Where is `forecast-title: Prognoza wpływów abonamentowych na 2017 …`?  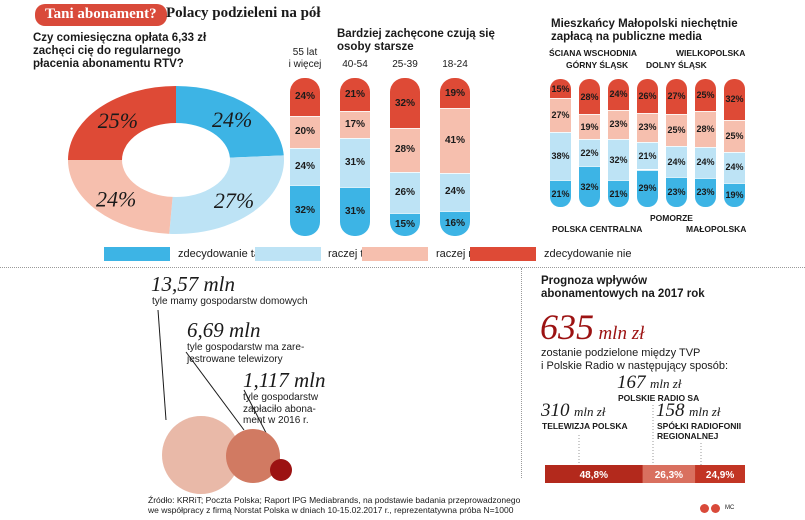 forecast-title: Prognoza wpływów abonamentowych na 2017 … is located at coordinates (623, 288).